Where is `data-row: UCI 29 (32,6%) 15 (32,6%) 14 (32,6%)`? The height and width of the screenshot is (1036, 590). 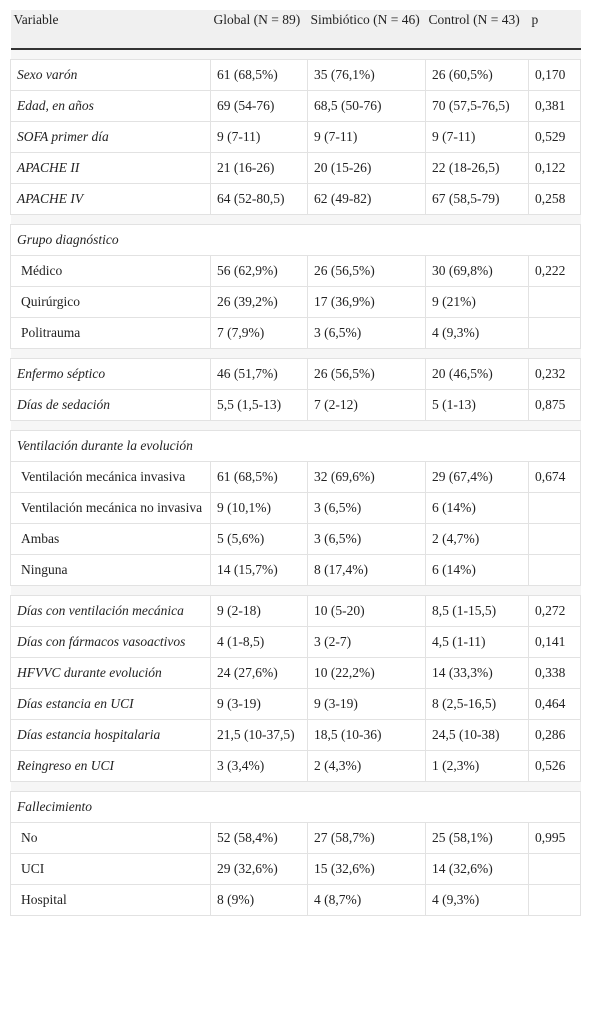
data-row: UCI 29 (32,6%) 15 (32,6%) 14 (32,6%) is located at coordinates (295, 869).